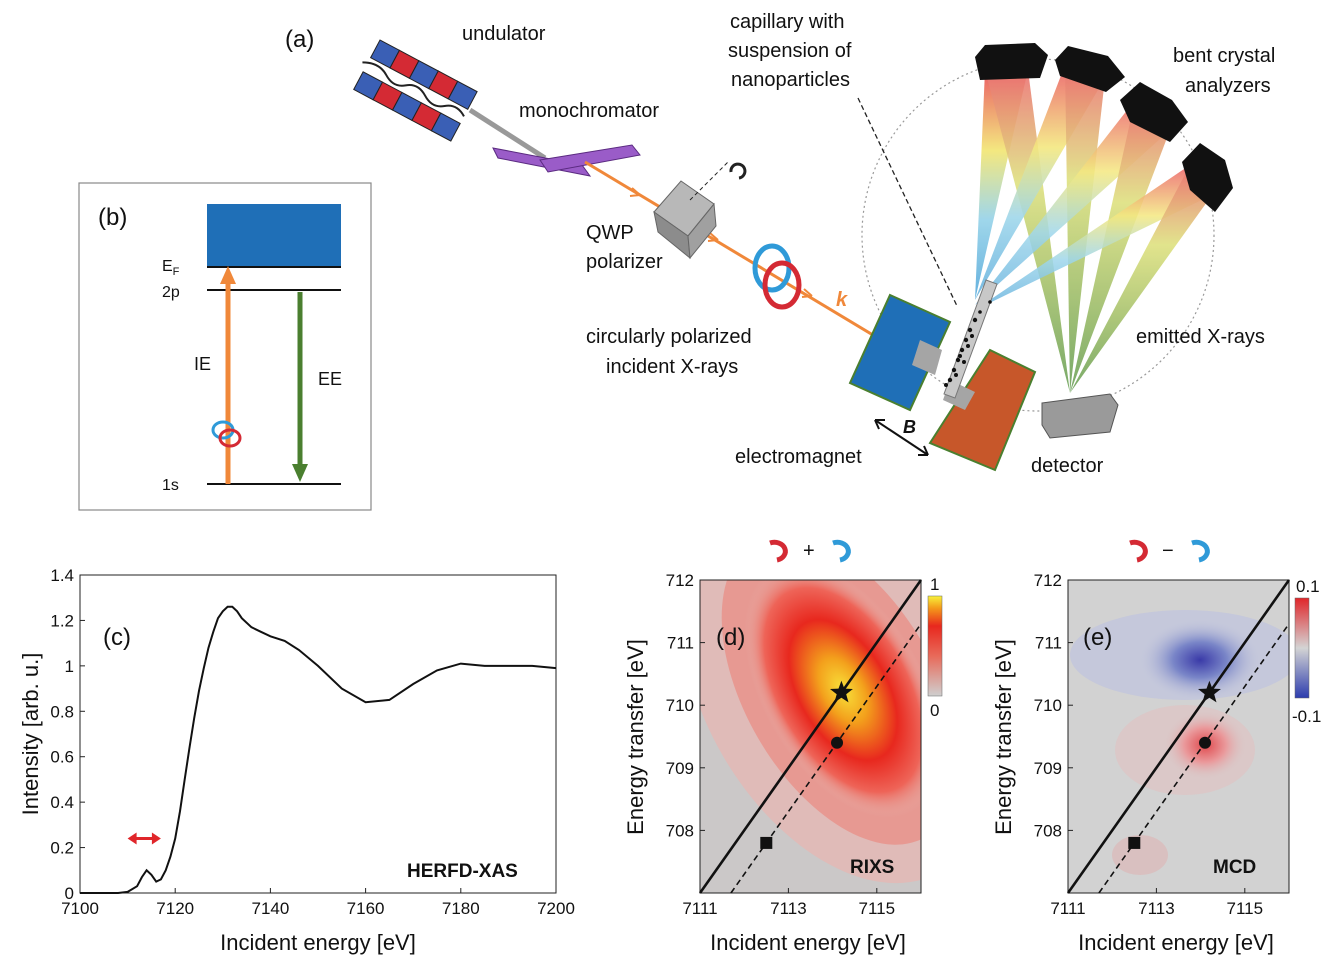 This screenshot has height=958, width=1325. What do you see at coordinates (507, 134) in the screenshot?
I see `beam-white` at bounding box center [507, 134].